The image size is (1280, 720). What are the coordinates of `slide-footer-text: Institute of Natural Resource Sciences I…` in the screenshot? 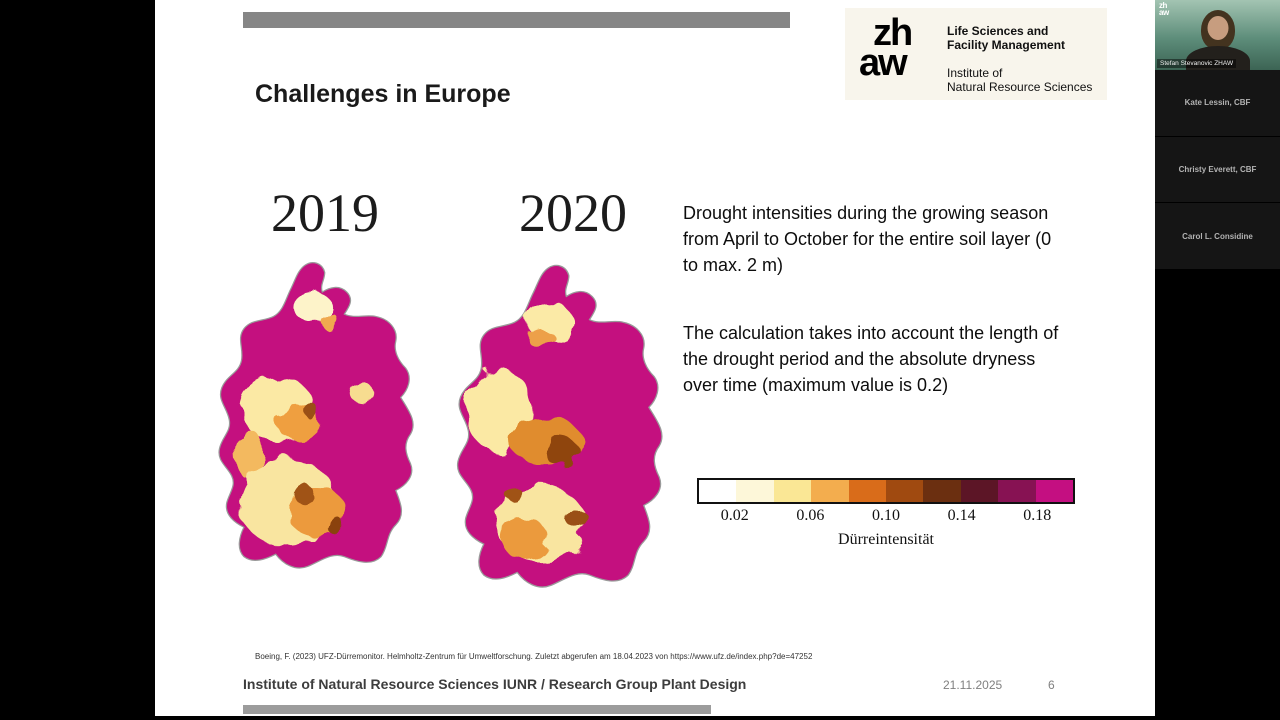 It's located at (495, 684).